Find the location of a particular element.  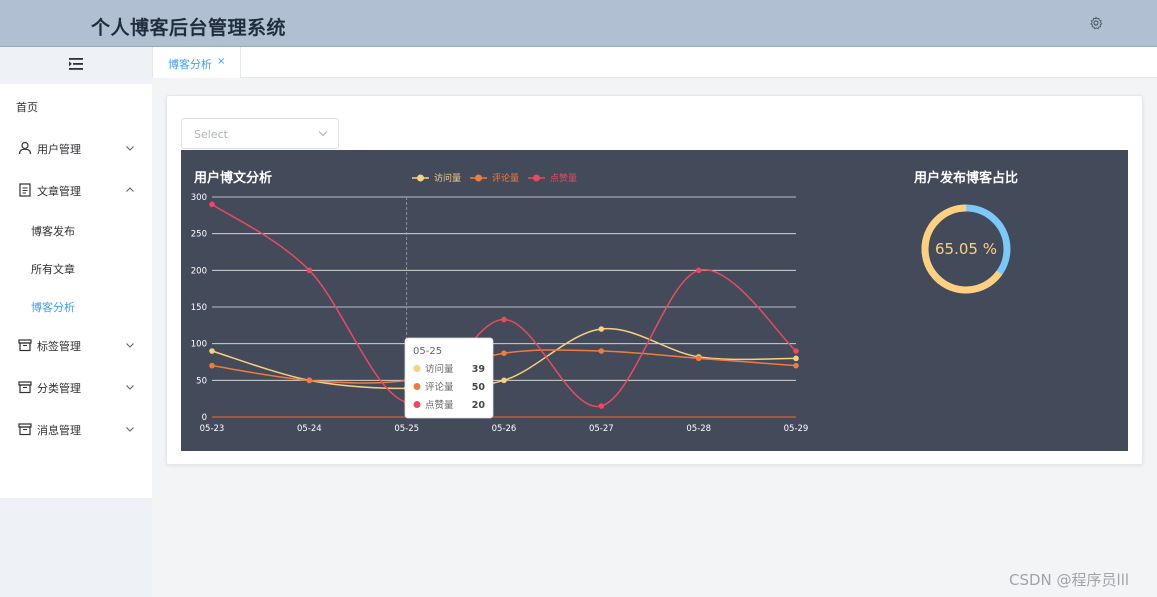

y-tick-label: 0 is located at coordinates (204, 418).